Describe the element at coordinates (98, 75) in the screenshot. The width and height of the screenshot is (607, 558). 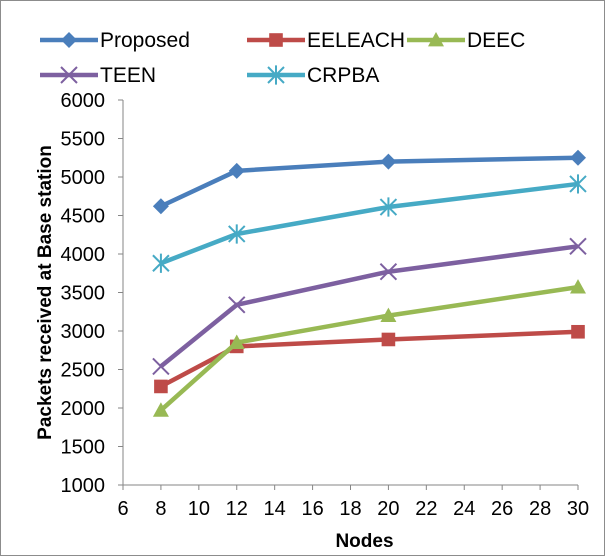
I see `legend-item-teen: TEEN` at that location.